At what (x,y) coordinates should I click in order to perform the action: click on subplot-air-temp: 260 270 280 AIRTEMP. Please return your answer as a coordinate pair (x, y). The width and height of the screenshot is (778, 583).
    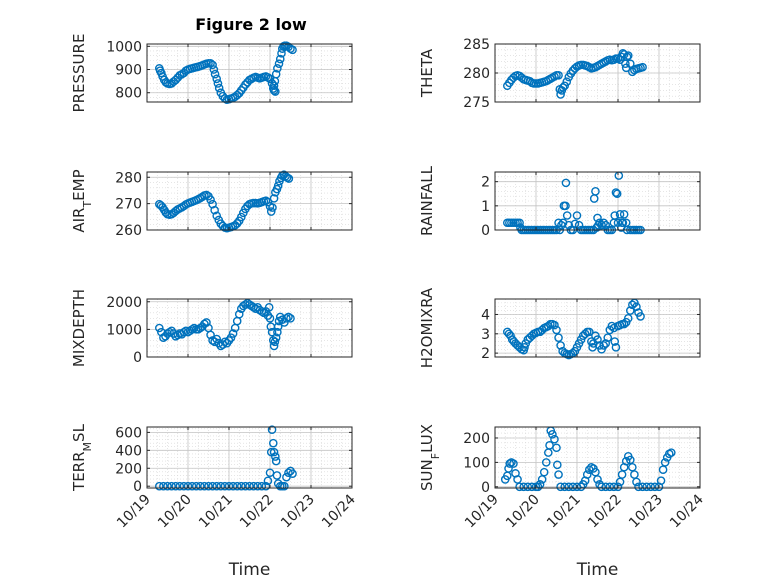
    Looking at the image, I should click on (211, 204).